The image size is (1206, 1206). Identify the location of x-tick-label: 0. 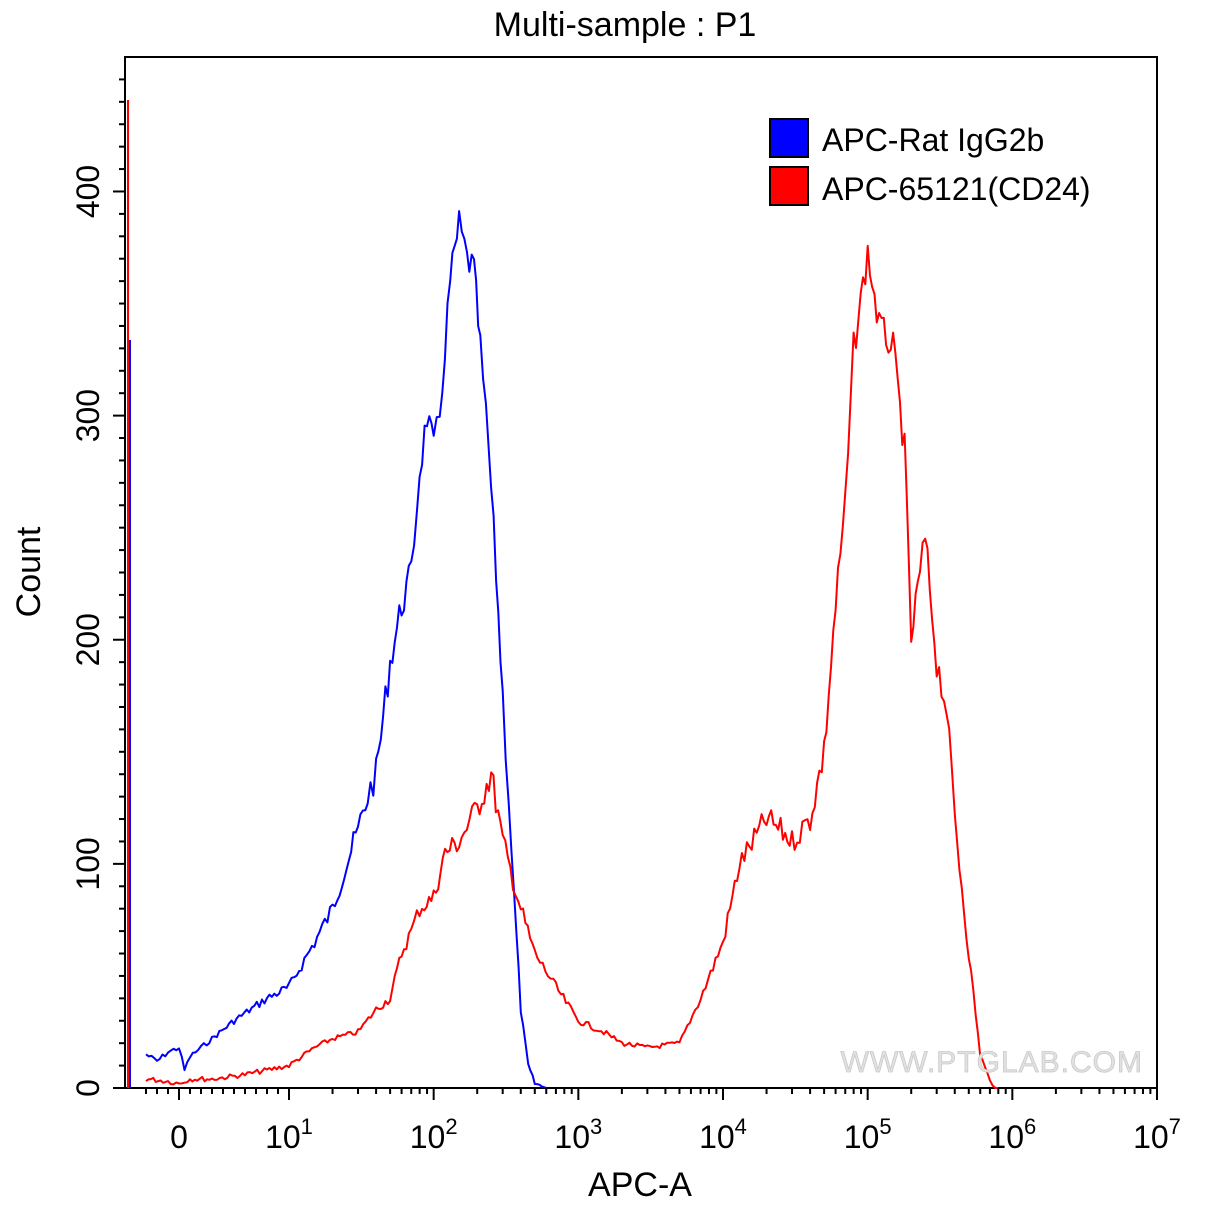
(179, 1137).